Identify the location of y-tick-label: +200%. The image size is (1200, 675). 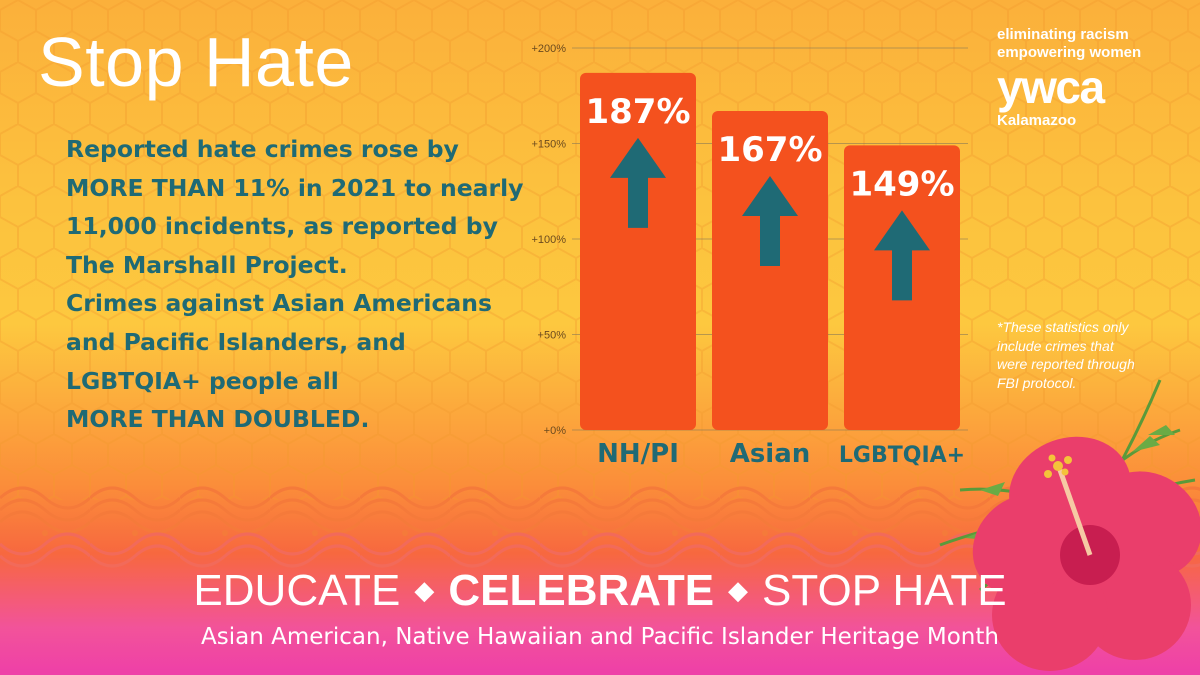
(548, 49).